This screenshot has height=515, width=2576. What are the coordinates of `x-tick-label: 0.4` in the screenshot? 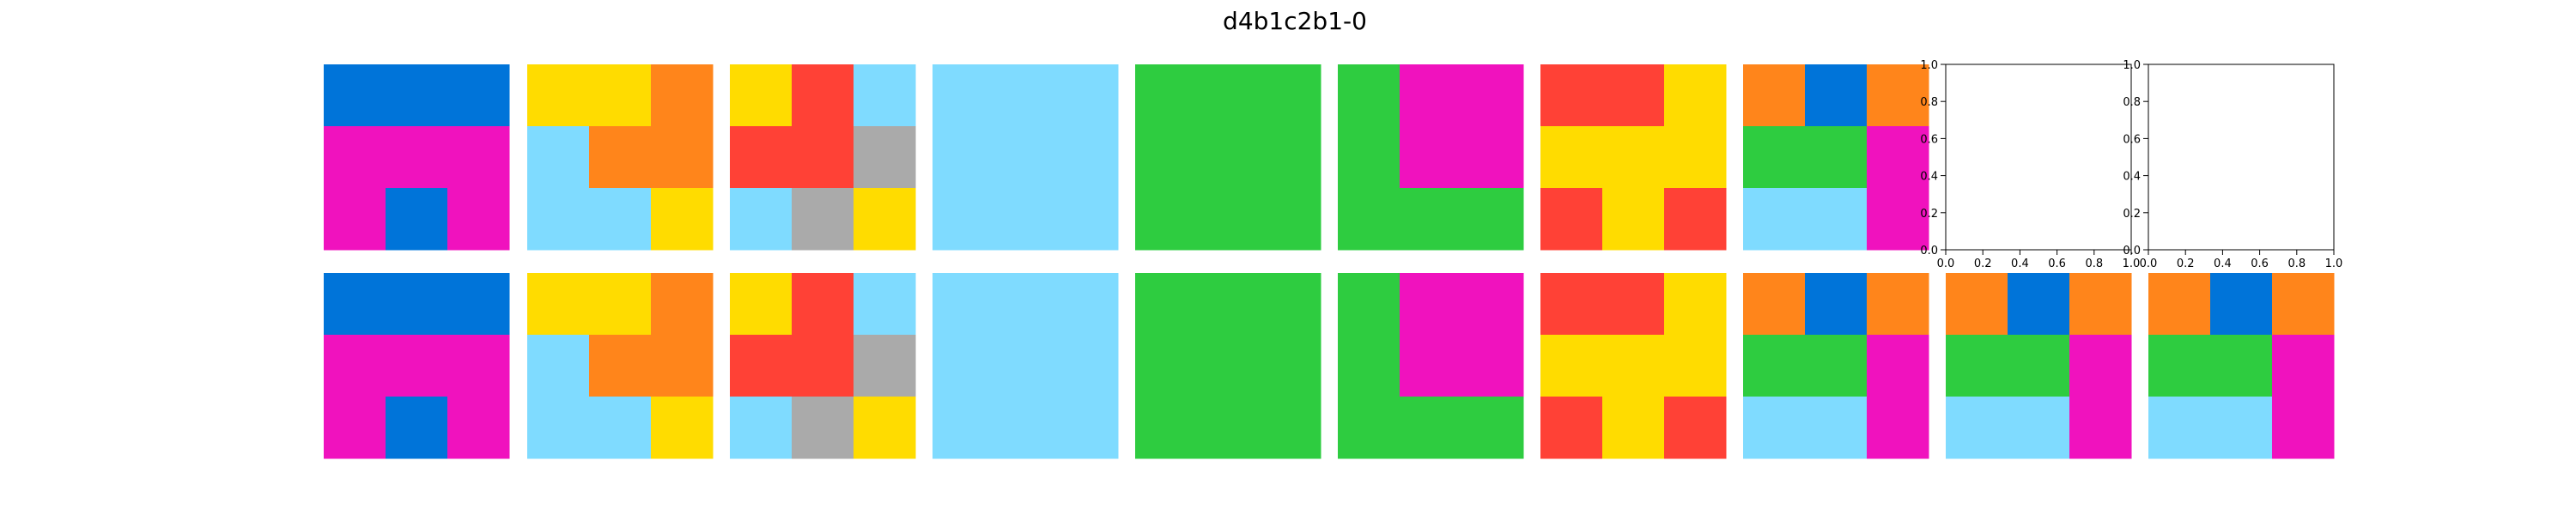 It's located at (2223, 264).